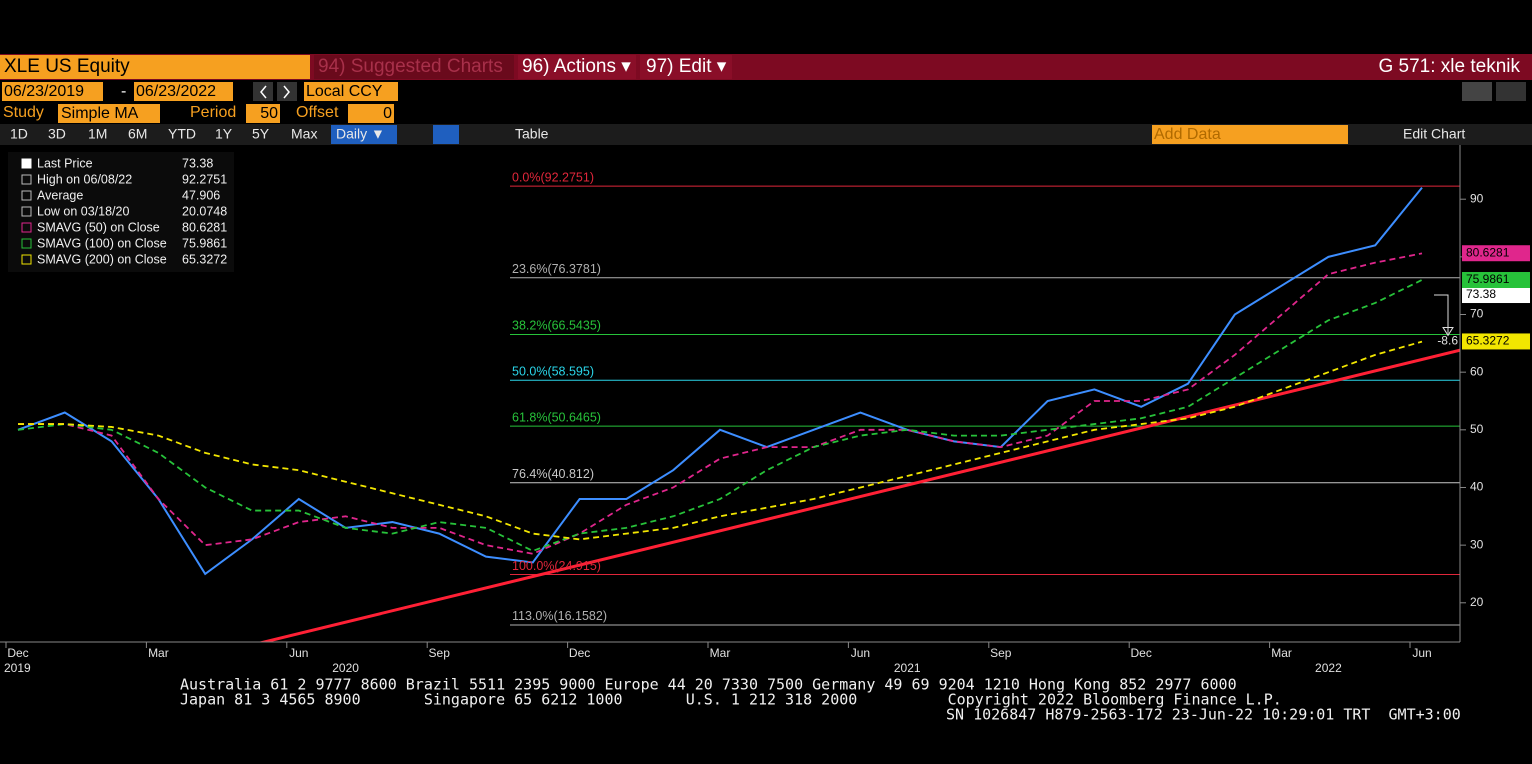 The image size is (1532, 764). What do you see at coordinates (446, 134) in the screenshot?
I see `chart-type-button` at bounding box center [446, 134].